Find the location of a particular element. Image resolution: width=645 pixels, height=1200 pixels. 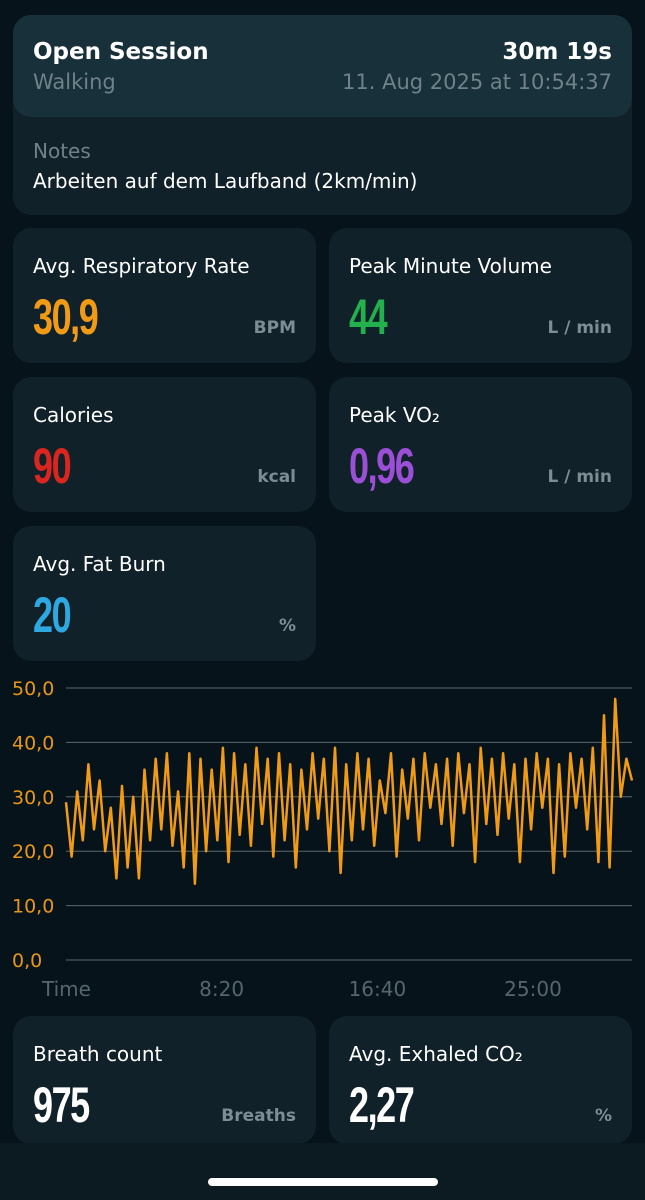

stat-label: Avg. Exhaled CO₂ is located at coordinates (436, 1054).